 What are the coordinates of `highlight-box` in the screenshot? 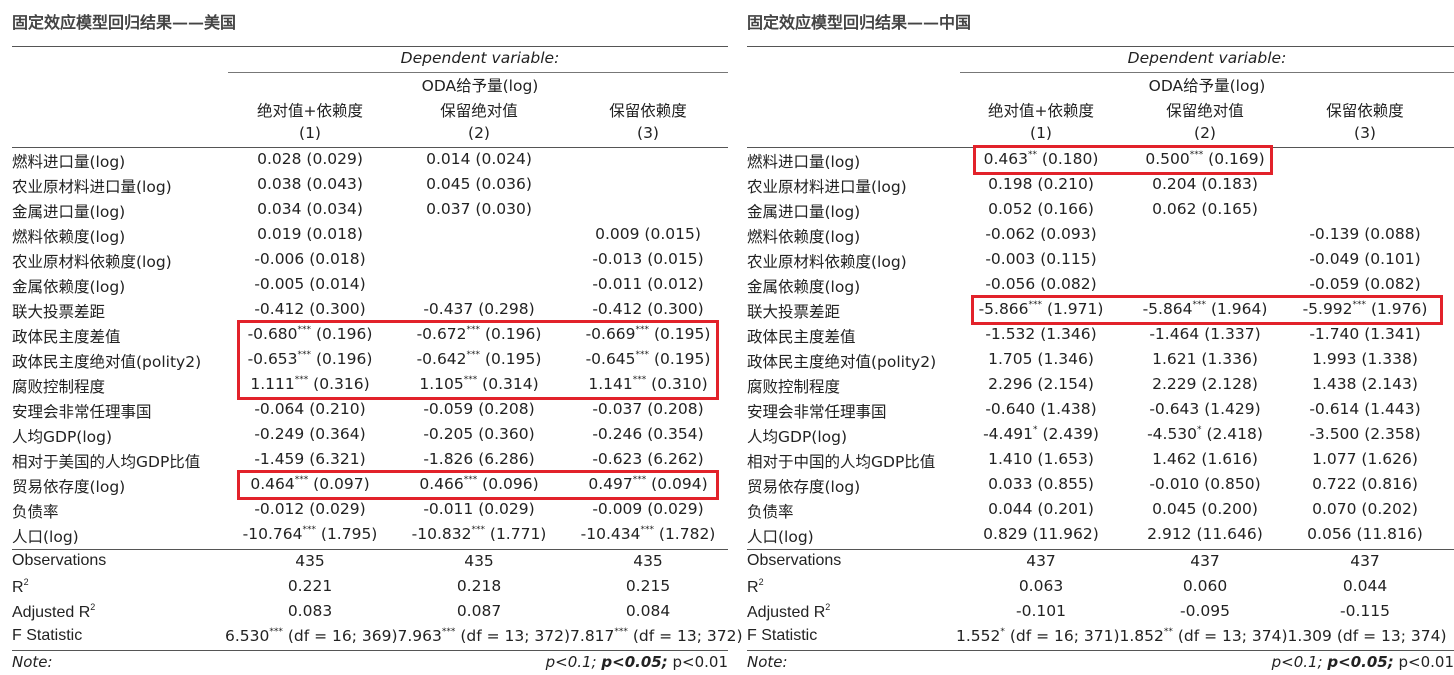 It's located at (478, 360).